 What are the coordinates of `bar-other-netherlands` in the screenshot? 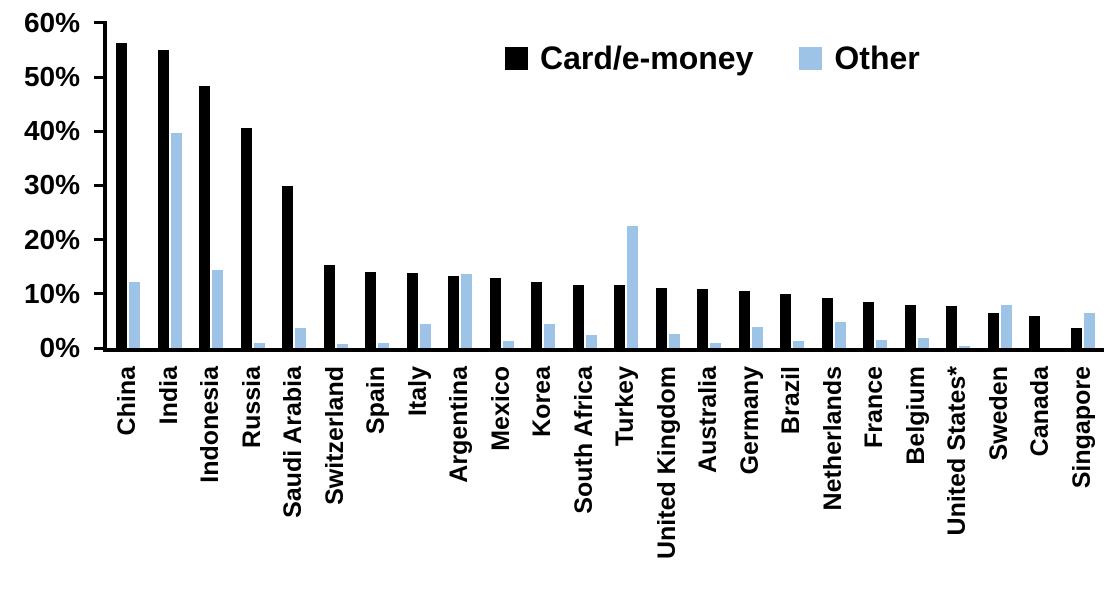 It's located at (840, 334).